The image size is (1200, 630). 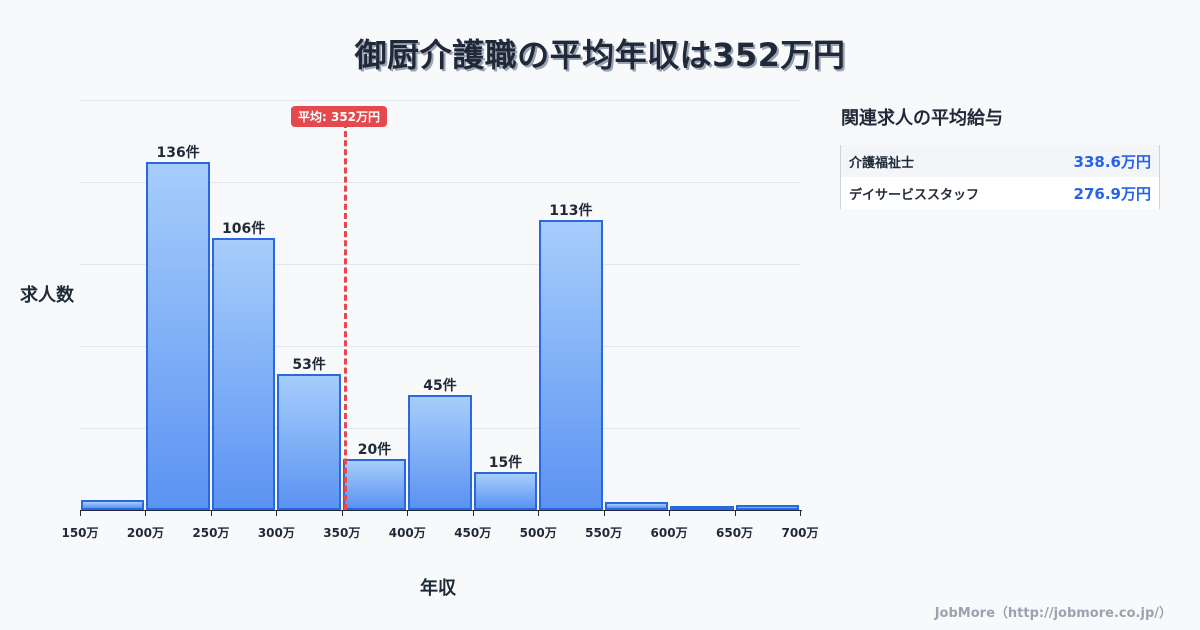 What do you see at coordinates (882, 163) in the screenshot?
I see `job-name: 介護福祉士` at bounding box center [882, 163].